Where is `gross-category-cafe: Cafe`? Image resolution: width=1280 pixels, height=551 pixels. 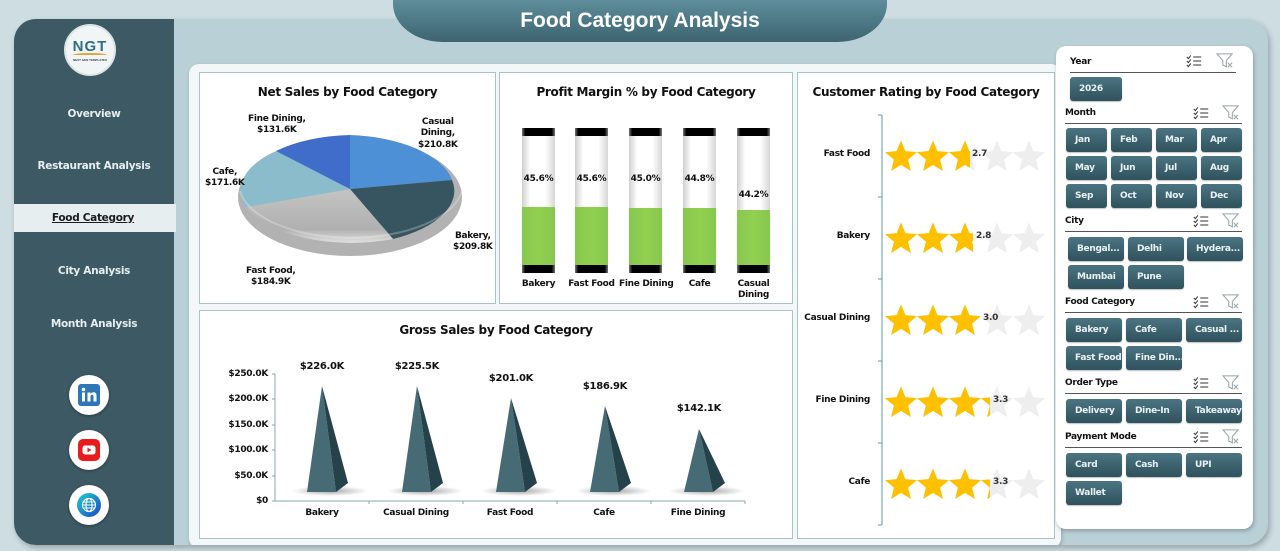 gross-category-cafe: Cafe is located at coordinates (604, 513).